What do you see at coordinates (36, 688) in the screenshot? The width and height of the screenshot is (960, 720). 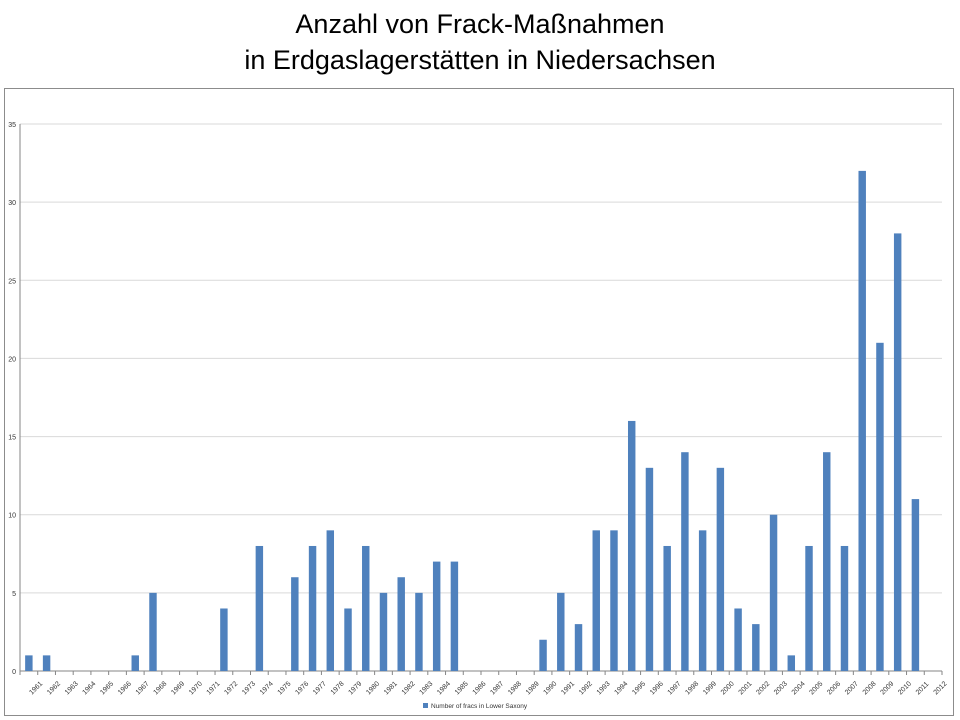 I see `x-tick-label: 1961` at bounding box center [36, 688].